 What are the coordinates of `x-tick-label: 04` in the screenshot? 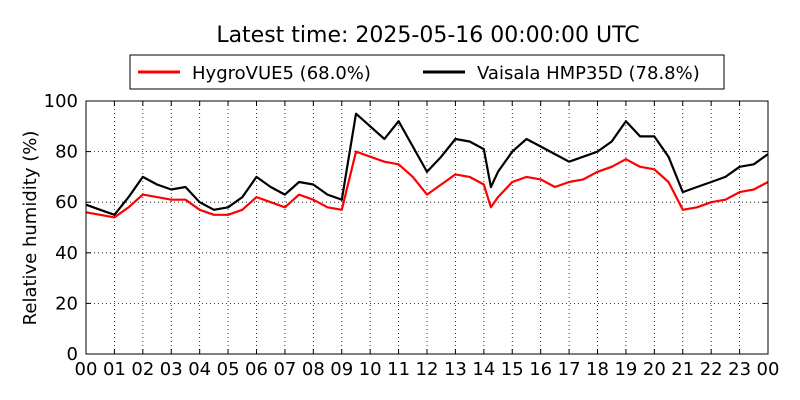 It's located at (199, 369).